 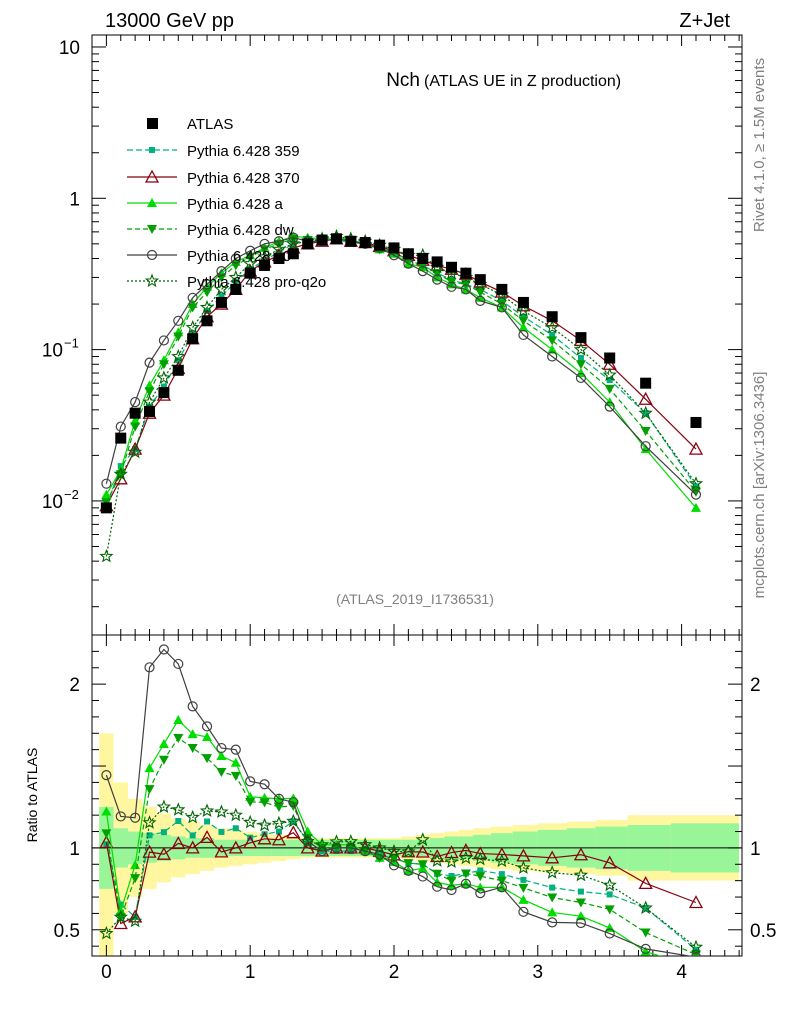 I want to click on legend-item-370: Pythia 6.428 370, so click(x=213, y=178).